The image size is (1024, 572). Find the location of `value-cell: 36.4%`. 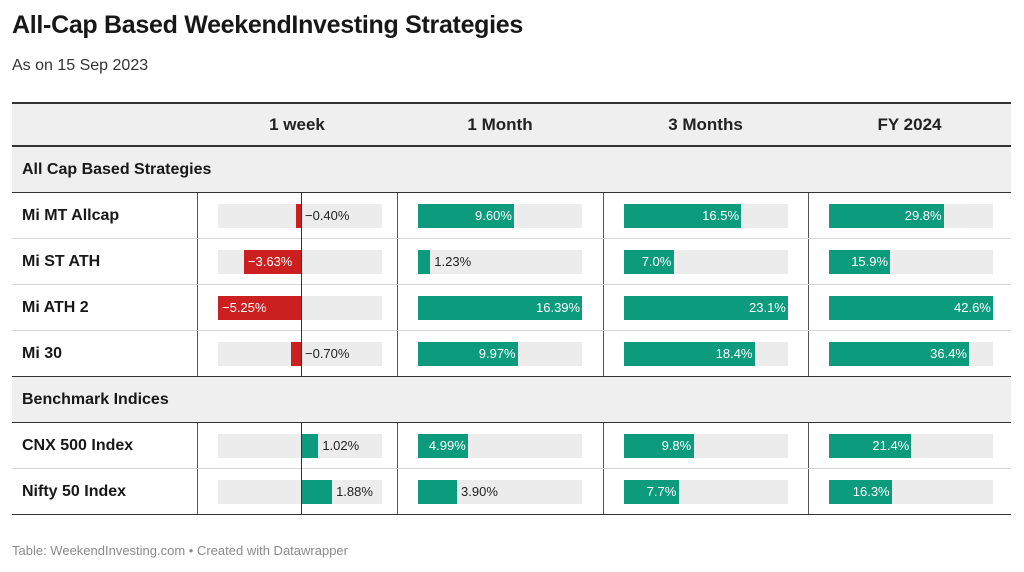

value-cell: 36.4% is located at coordinates (909, 353).